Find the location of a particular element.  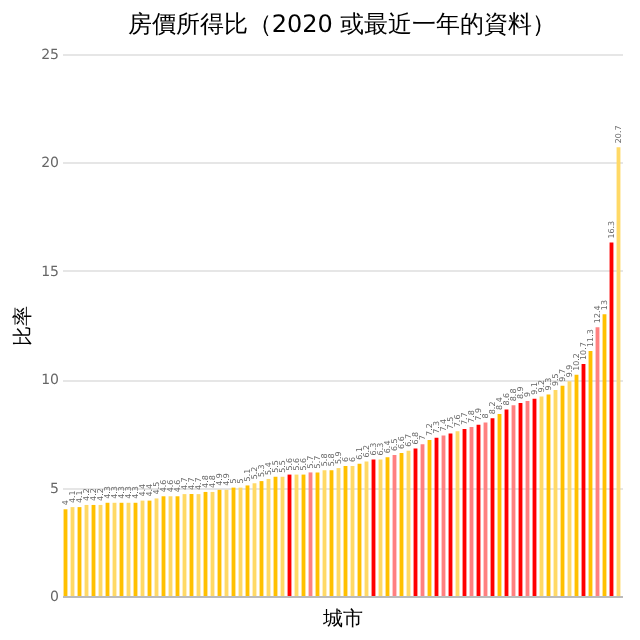

y-axis-title: 比率 is located at coordinates (23, 326).